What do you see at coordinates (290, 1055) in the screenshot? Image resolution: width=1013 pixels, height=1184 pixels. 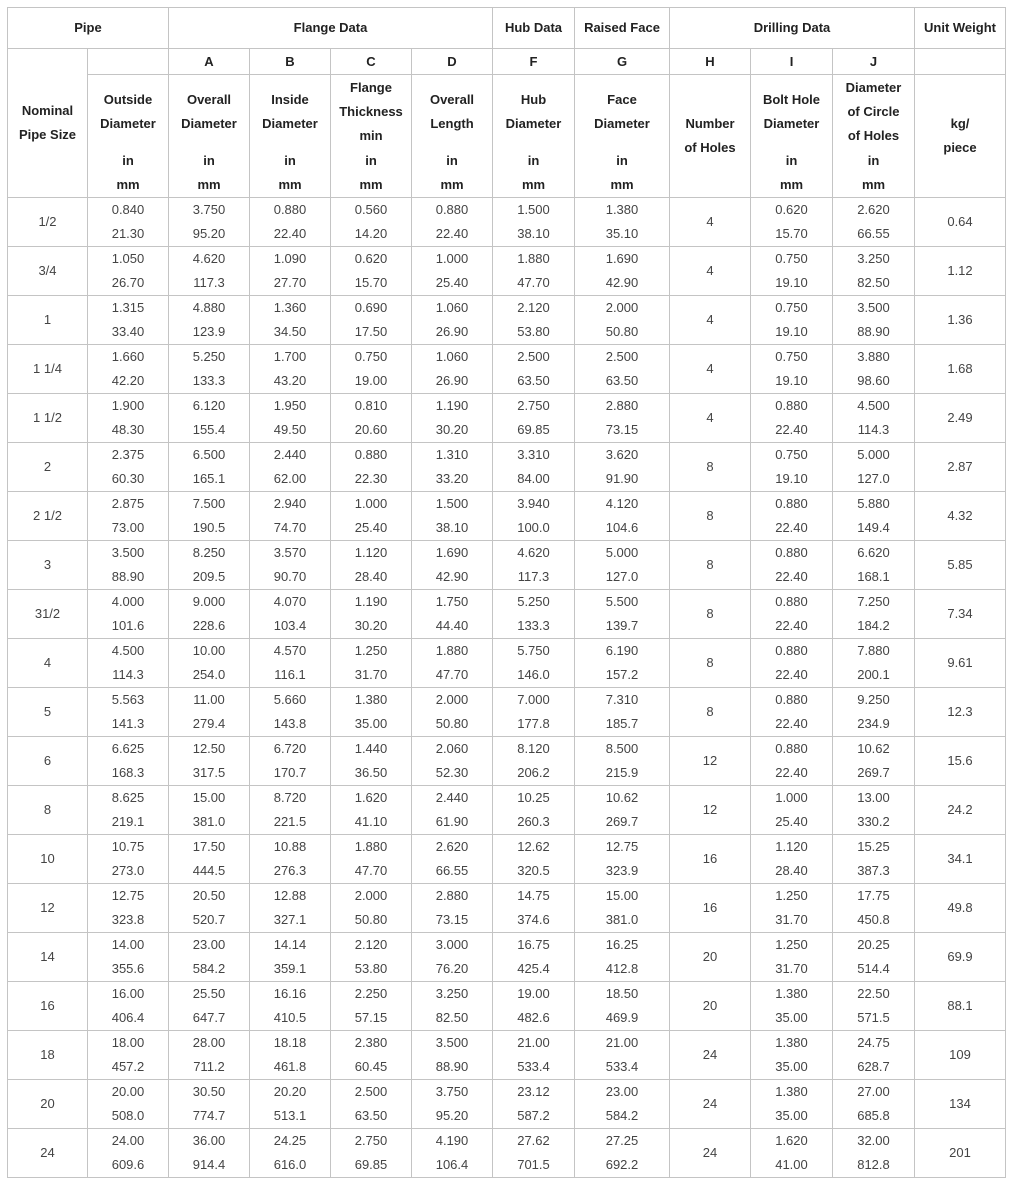 I see `value-cell: 18.18 461.8` at bounding box center [290, 1055].